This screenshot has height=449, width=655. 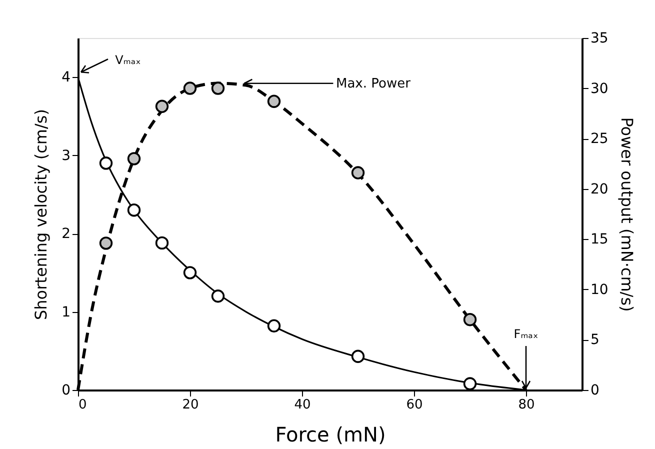 What do you see at coordinates (330, 434) in the screenshot?
I see `x-axis-title: Force (mN)` at bounding box center [330, 434].